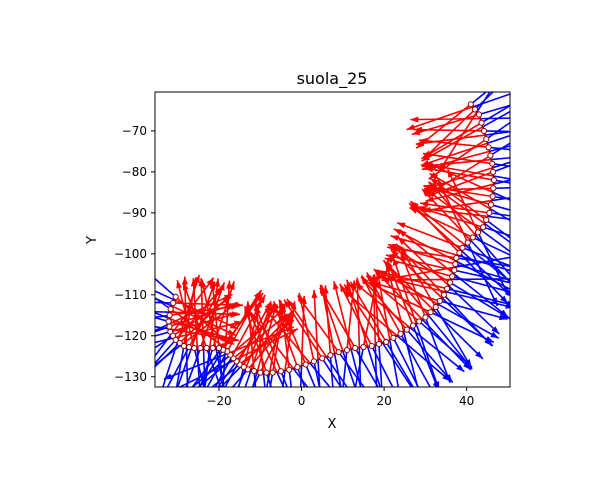 This screenshot has width=600, height=500. Describe the element at coordinates (466, 401) in the screenshot. I see `x-tick-label: 40` at that location.